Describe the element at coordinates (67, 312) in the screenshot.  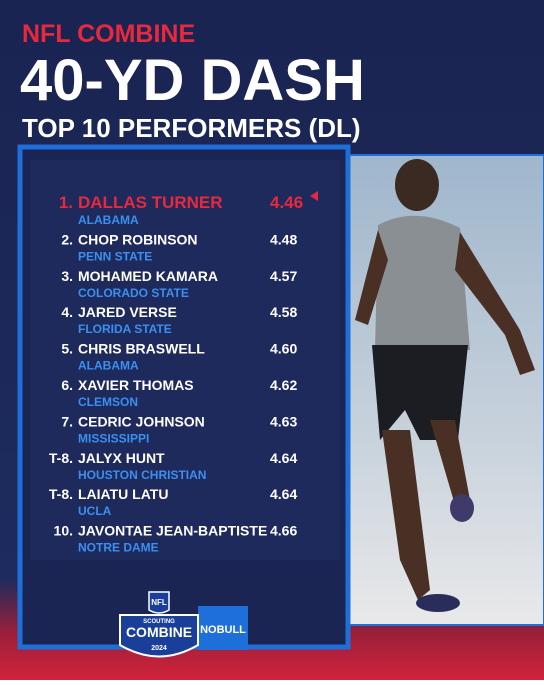
I see `rank: 4.` at that location.